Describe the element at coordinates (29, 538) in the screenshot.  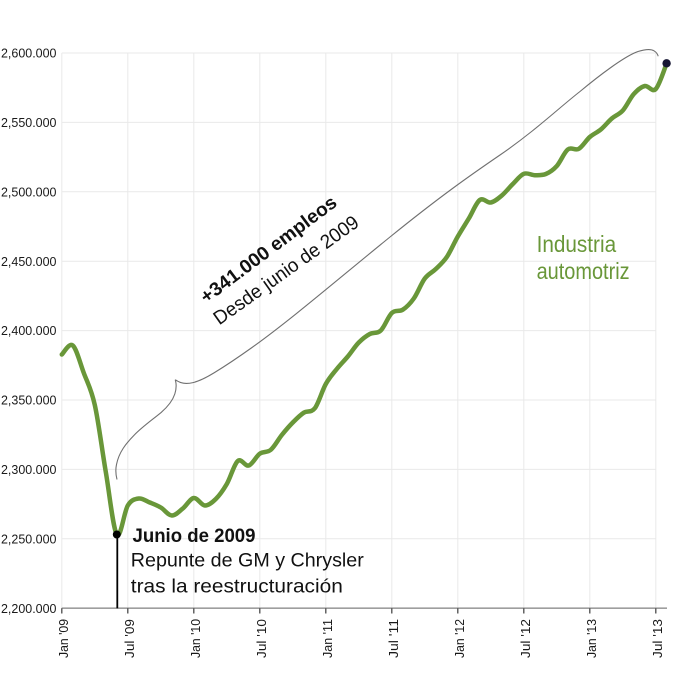
I see `svg-text: 2,250.000` at that location.